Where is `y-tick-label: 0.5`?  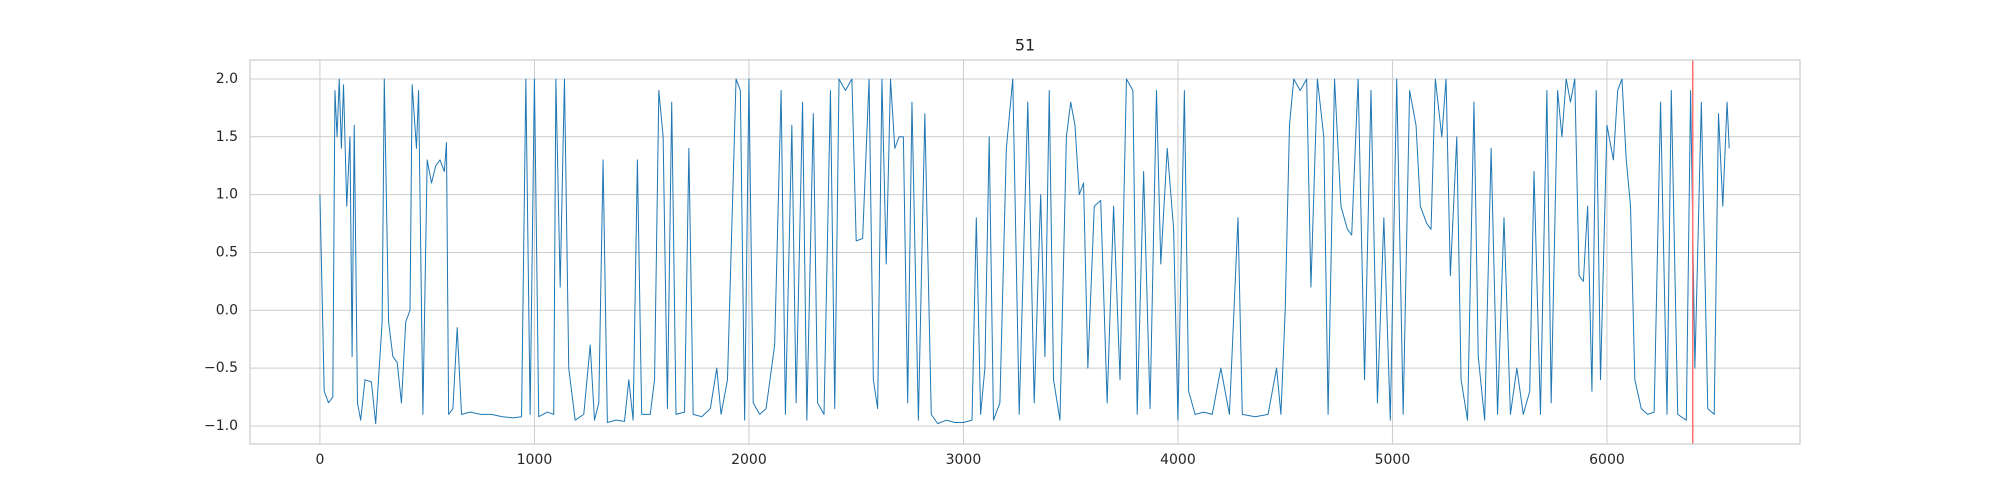
y-tick-label: 0.5 is located at coordinates (227, 252).